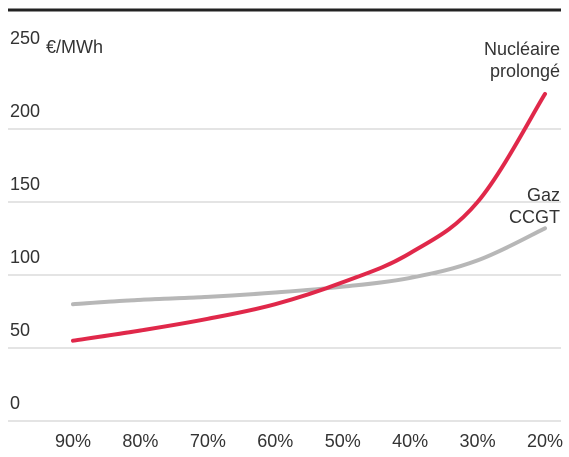 The width and height of the screenshot is (569, 457). I want to click on y-tick-label-150: 150, so click(25, 184).